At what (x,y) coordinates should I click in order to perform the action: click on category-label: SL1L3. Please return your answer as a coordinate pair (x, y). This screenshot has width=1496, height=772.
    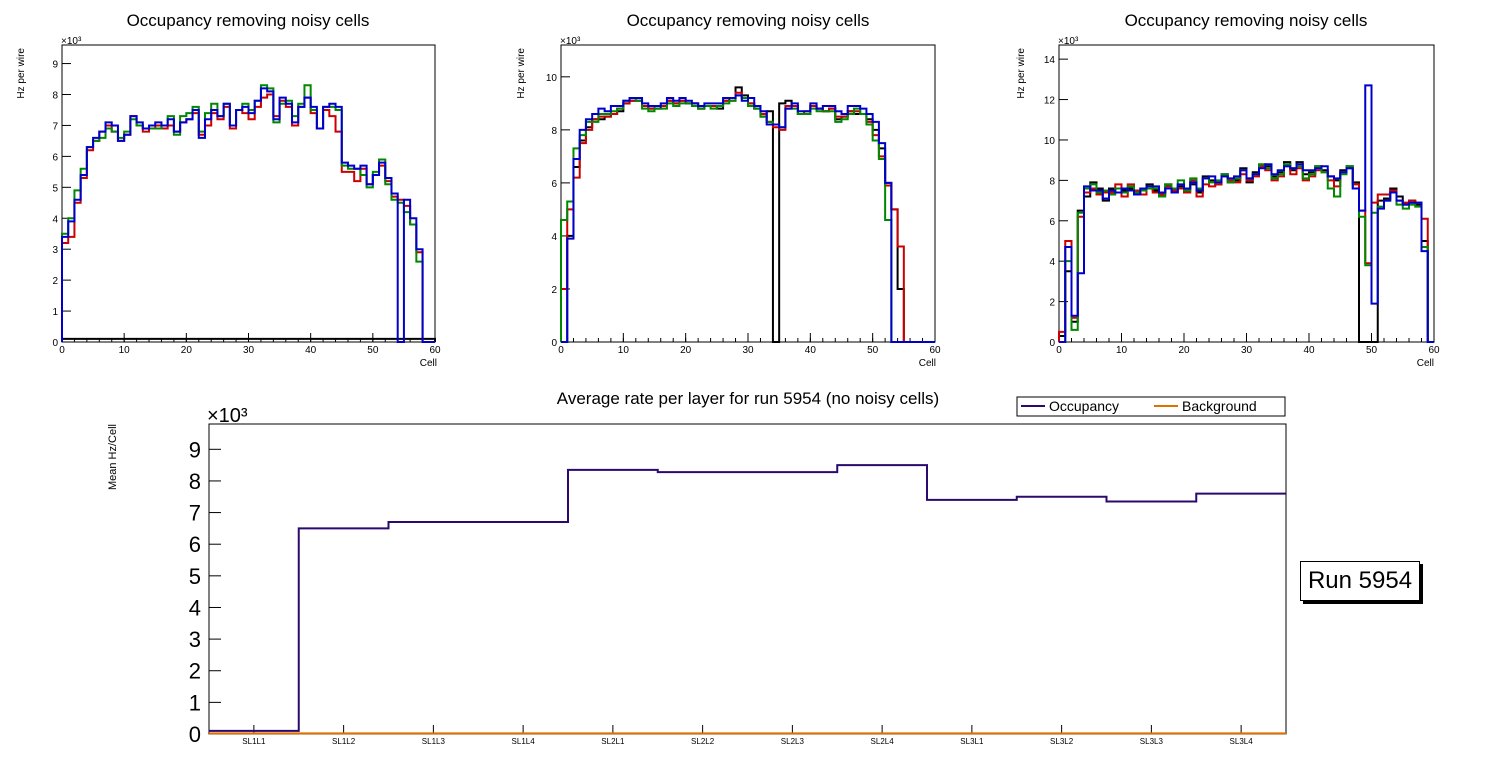
    Looking at the image, I should click on (434, 741).